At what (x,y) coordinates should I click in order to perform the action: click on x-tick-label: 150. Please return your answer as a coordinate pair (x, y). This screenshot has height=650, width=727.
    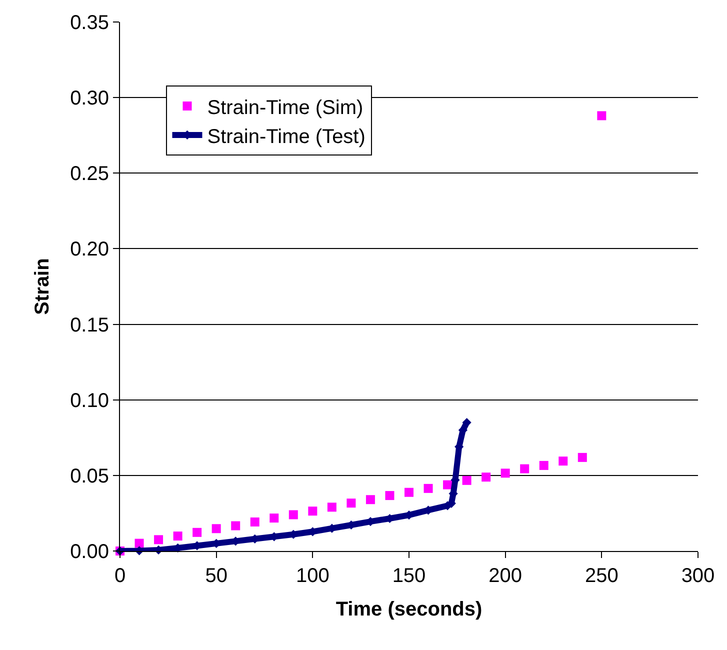
    Looking at the image, I should click on (409, 576).